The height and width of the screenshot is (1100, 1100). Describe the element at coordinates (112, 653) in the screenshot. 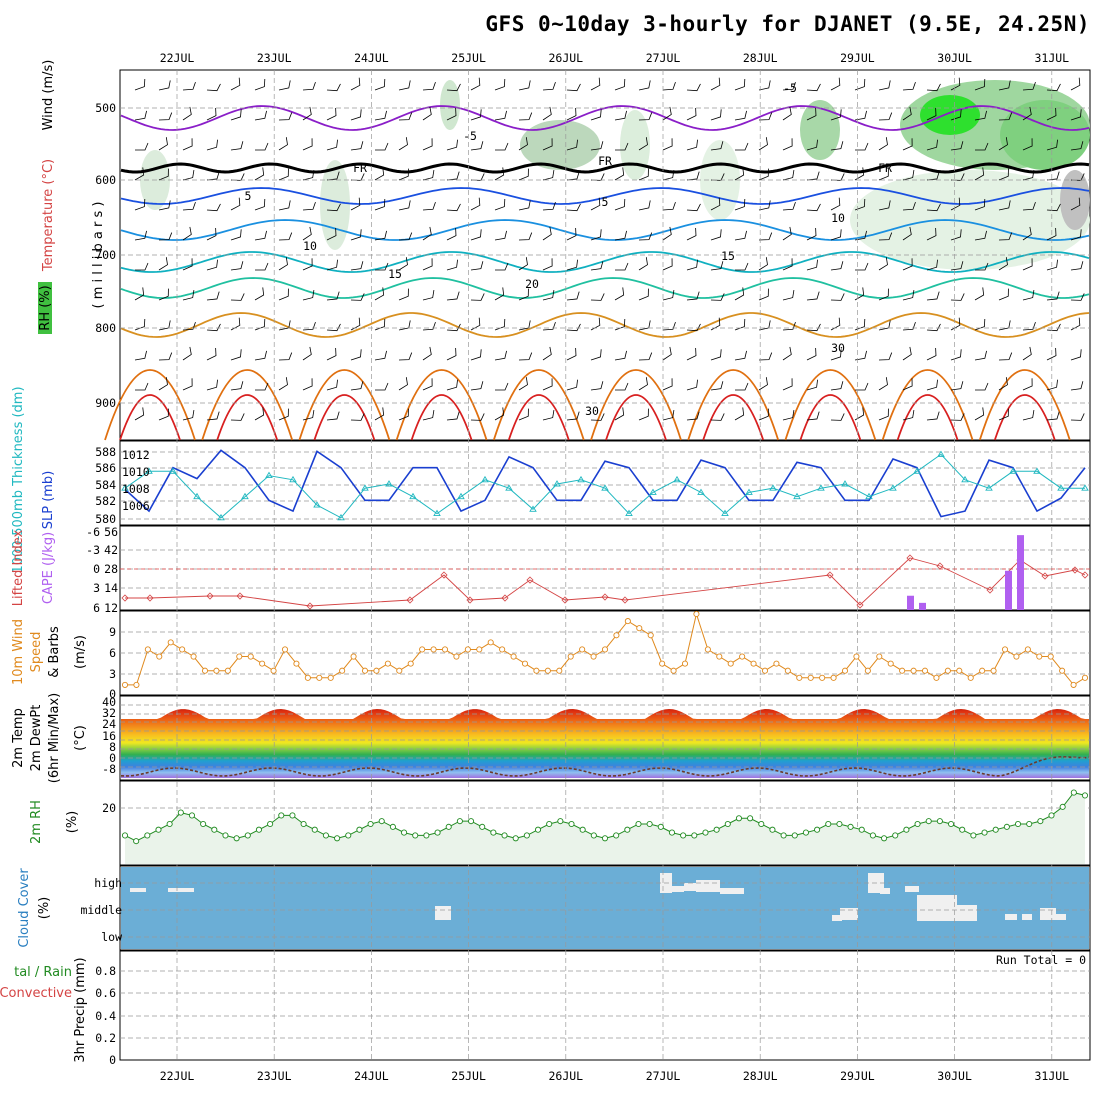

I see `wind10-tick-label: 6` at that location.